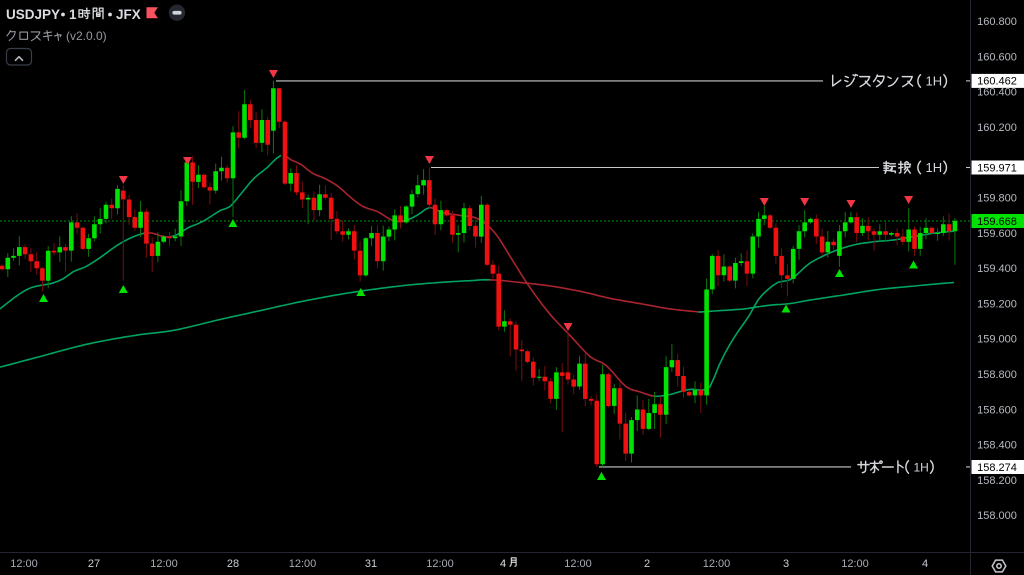  Describe the element at coordinates (997, 128) in the screenshot. I see `svg-text: 160.200` at that location.